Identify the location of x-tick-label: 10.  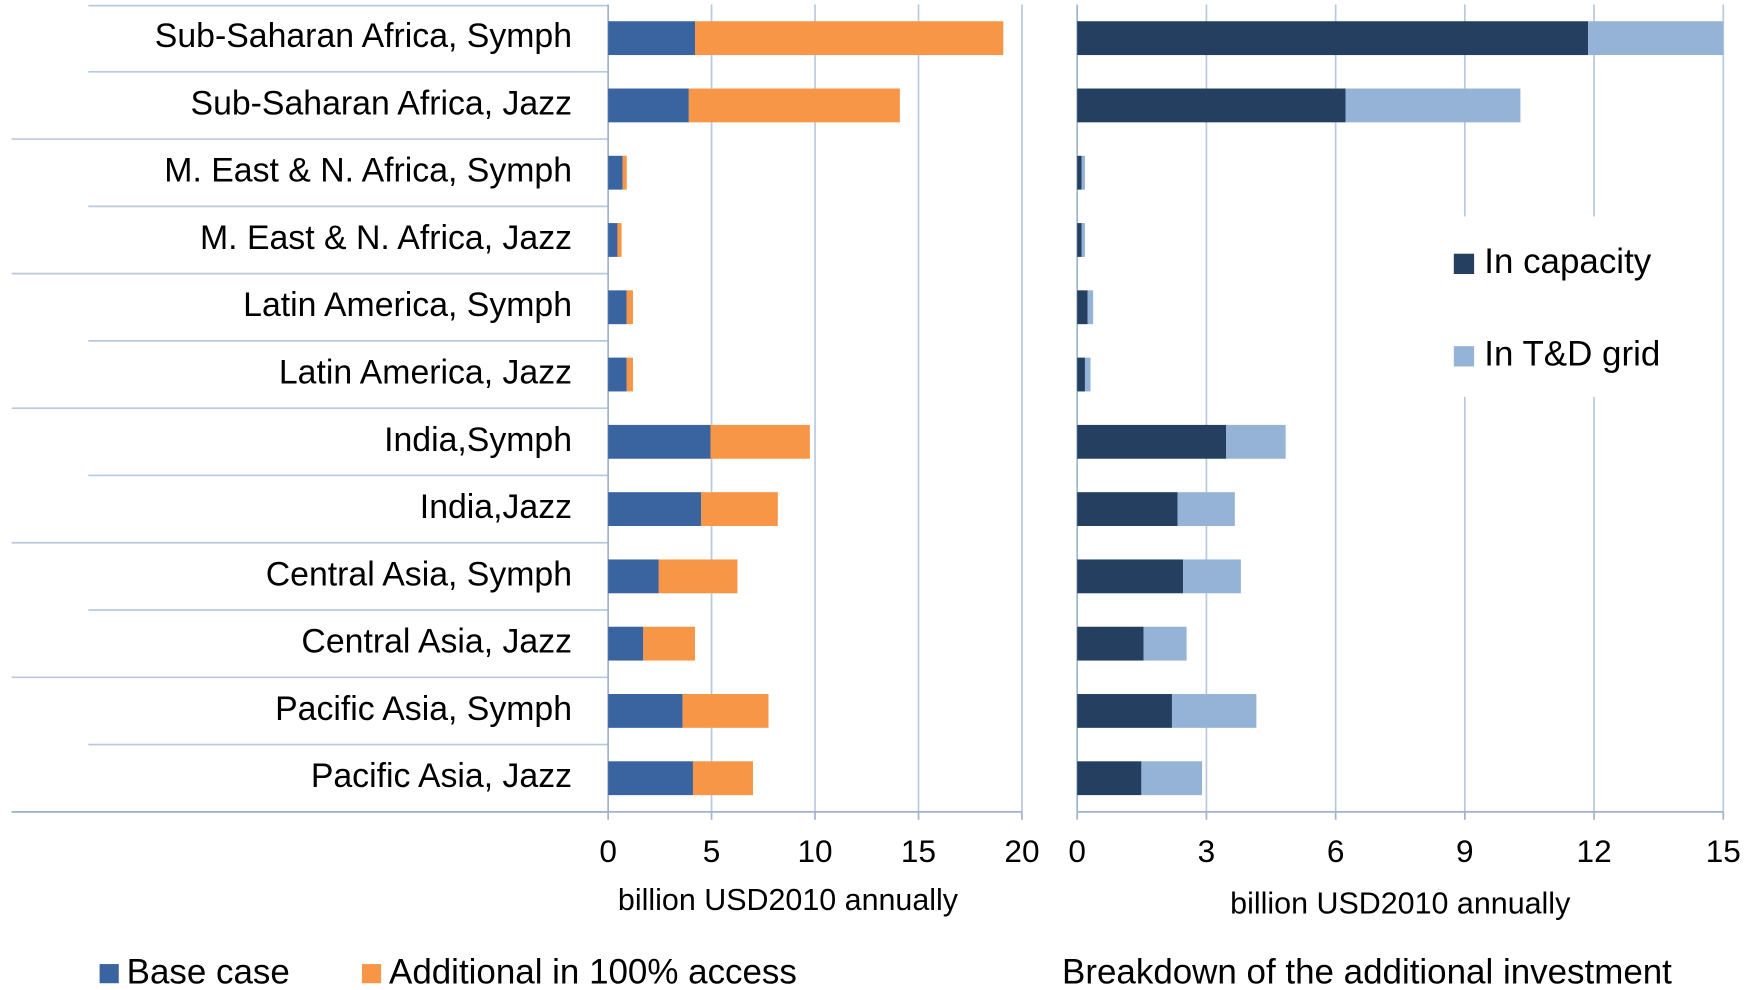
(814, 851).